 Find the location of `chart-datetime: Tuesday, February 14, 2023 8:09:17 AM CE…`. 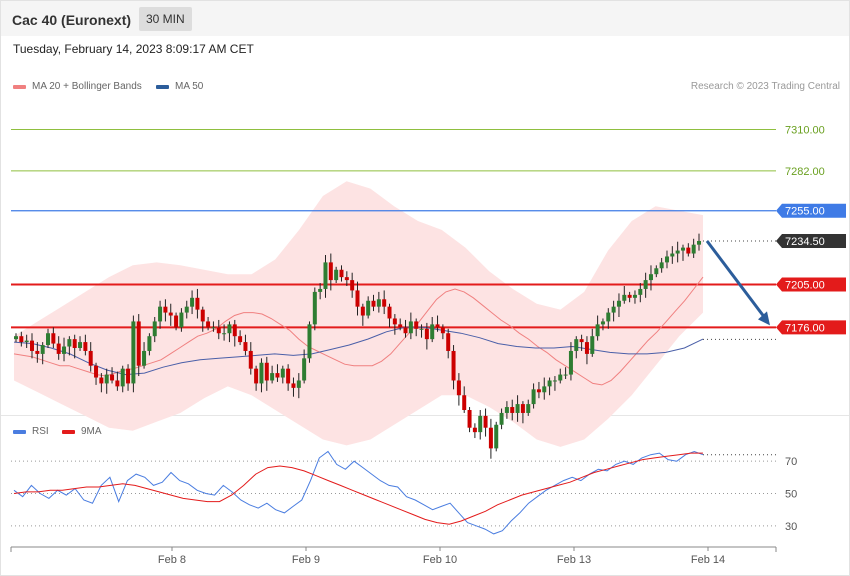

chart-datetime: Tuesday, February 14, 2023 8:09:17 AM CE… is located at coordinates (133, 49).